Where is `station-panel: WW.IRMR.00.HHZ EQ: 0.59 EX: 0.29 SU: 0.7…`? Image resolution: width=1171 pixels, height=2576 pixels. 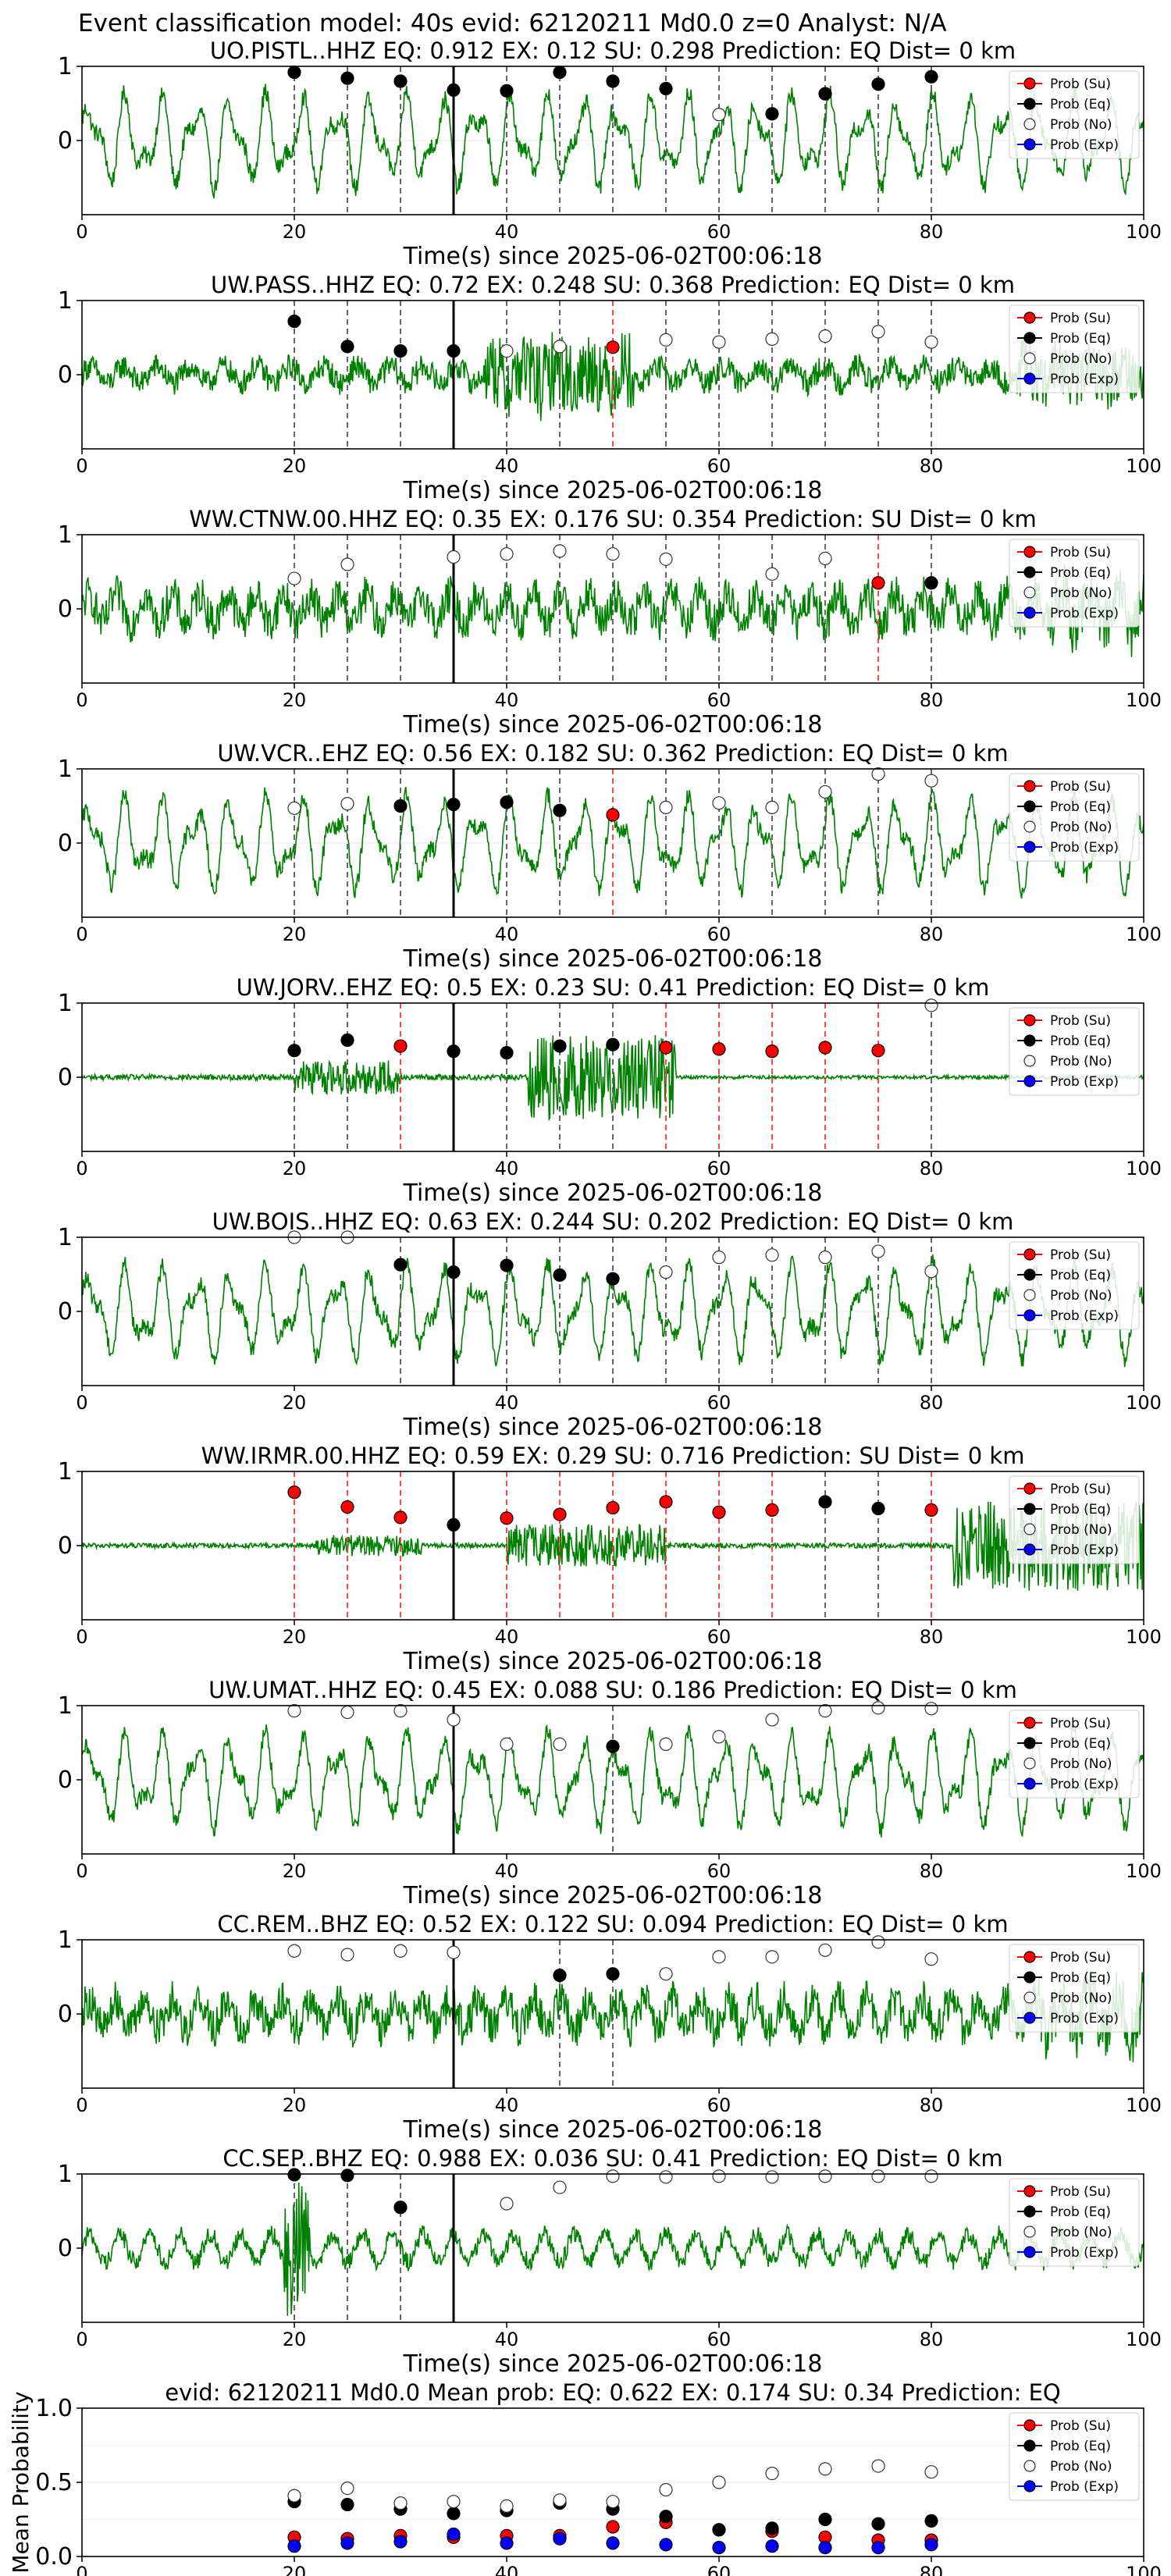 station-panel: WW.IRMR.00.HHZ EQ: 0.59 EX: 0.29 SU: 0.7… is located at coordinates (610, 1559).